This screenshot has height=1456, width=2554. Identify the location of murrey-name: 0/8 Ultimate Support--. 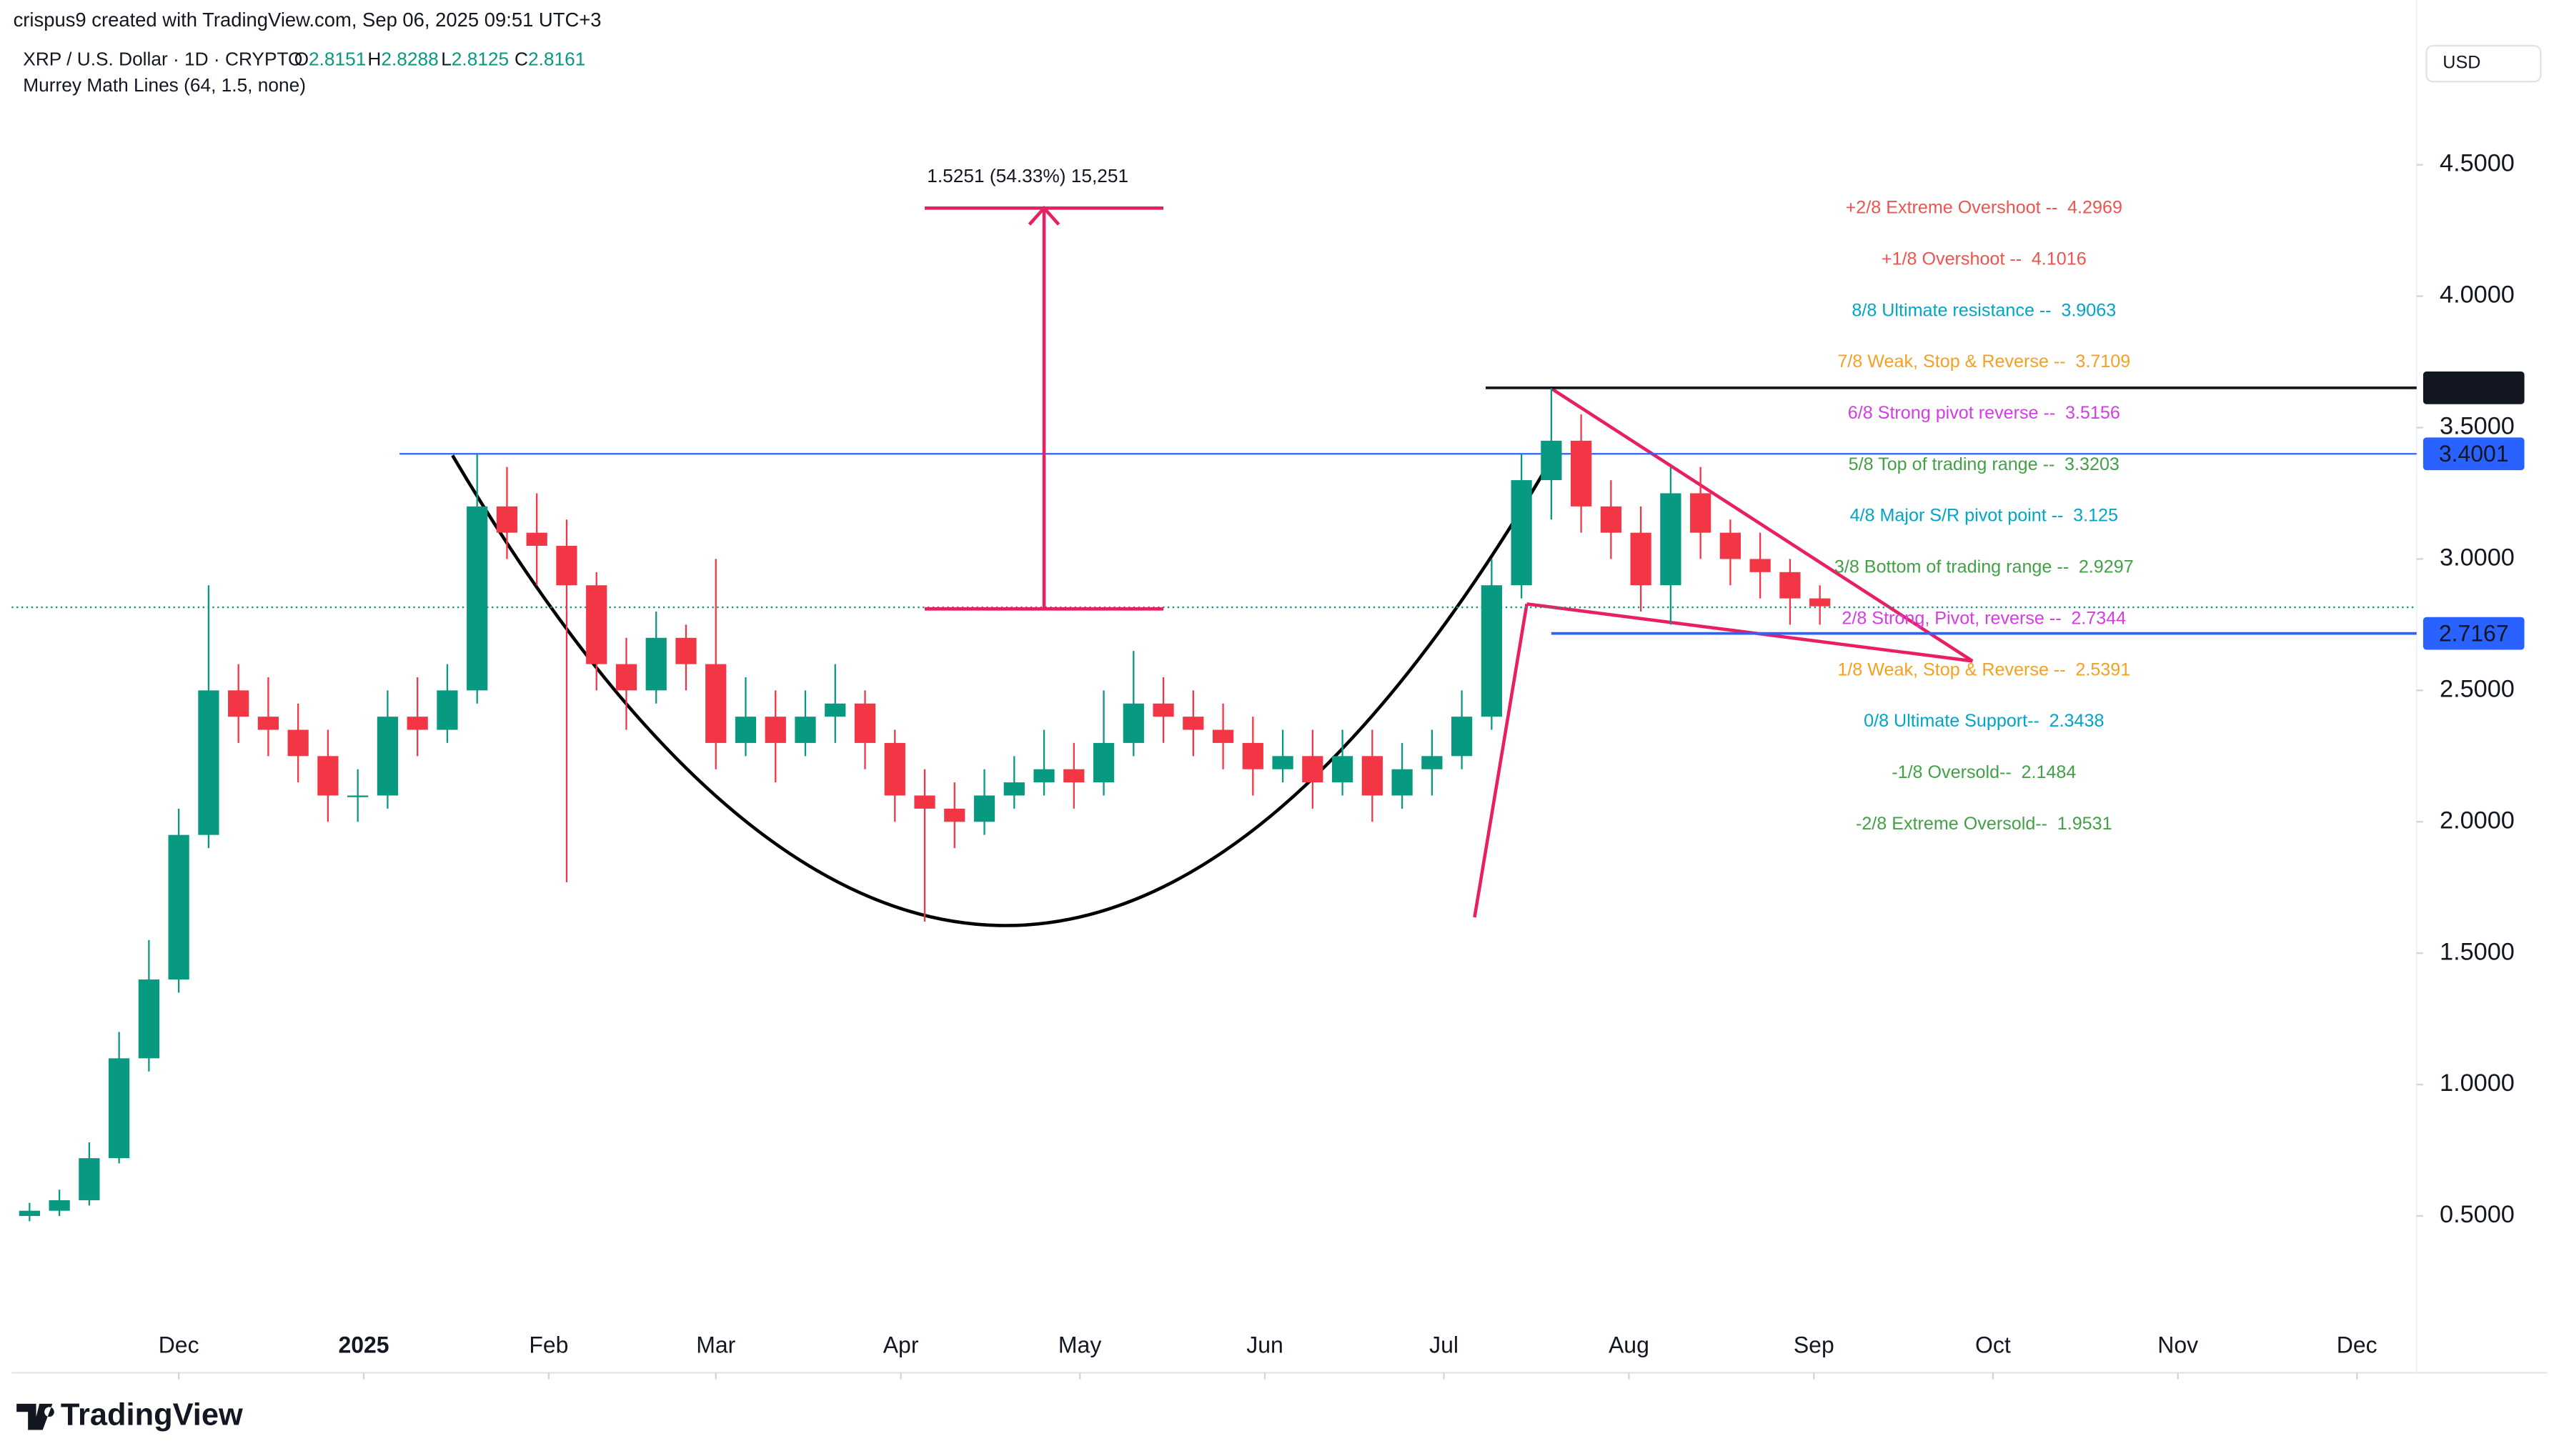
(1951, 721).